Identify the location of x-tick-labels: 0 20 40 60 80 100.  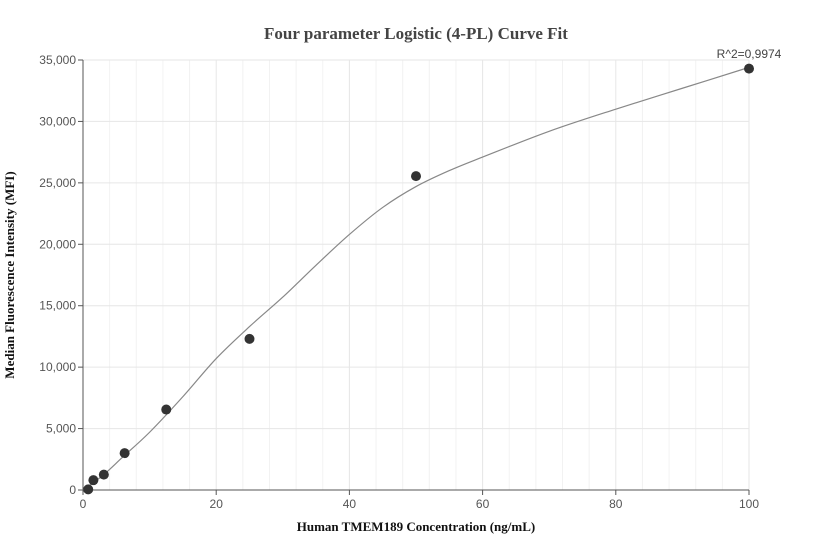
(420, 504).